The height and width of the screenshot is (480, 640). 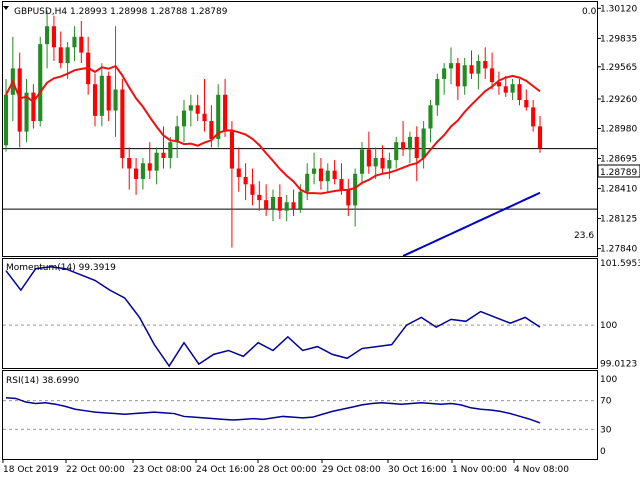 What do you see at coordinates (541, 470) in the screenshot?
I see `time-tick-label: 4 Nov 08:00` at bounding box center [541, 470].